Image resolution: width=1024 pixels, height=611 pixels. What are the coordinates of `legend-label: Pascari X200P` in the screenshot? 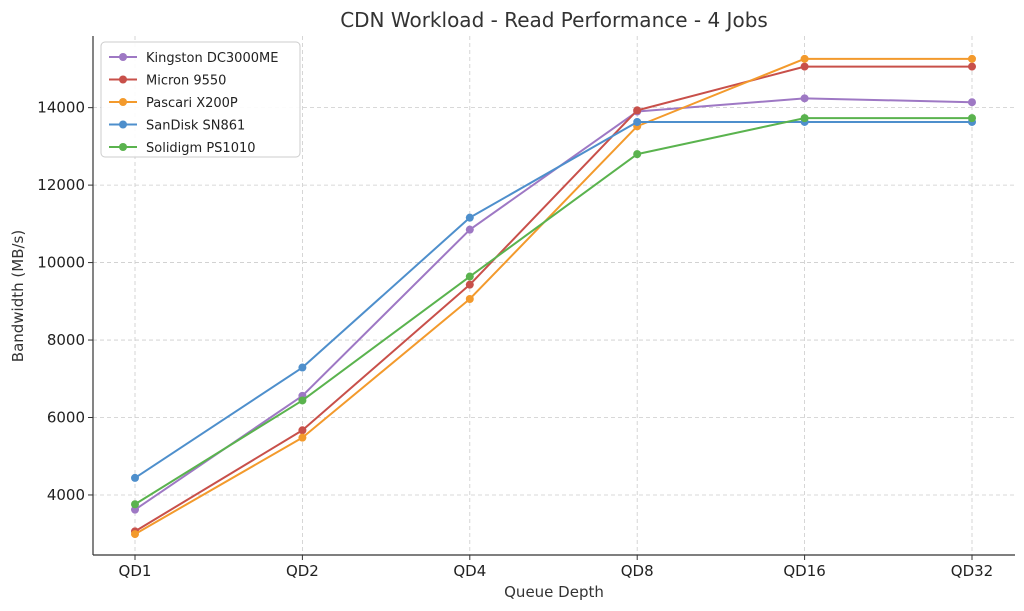 It's located at (192, 103).